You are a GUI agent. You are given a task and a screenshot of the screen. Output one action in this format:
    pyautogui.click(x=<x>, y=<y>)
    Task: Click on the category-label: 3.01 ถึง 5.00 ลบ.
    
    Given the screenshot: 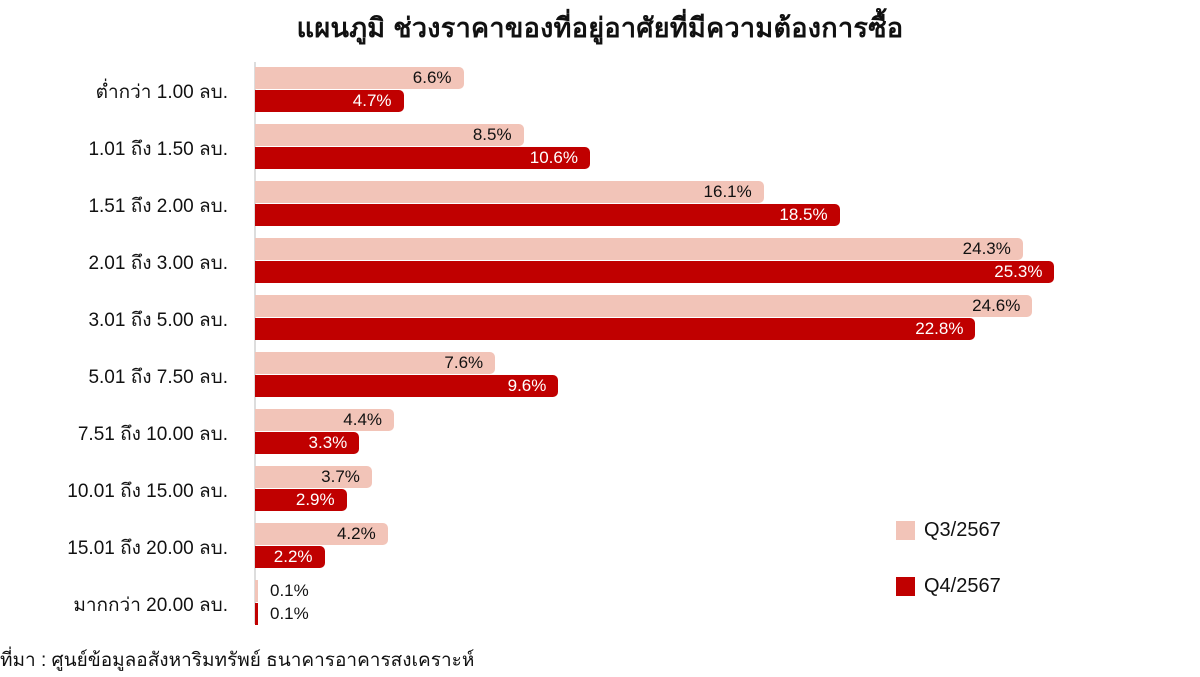 What is the action you would take?
    pyautogui.click(x=158, y=320)
    